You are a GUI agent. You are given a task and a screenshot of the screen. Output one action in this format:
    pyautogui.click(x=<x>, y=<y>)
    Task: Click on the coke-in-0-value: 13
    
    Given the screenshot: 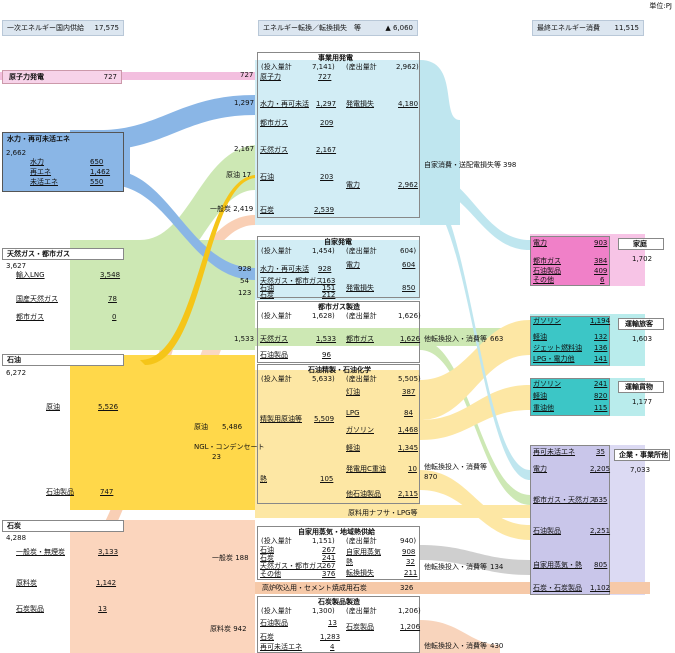 What is the action you would take?
    pyautogui.click(x=332, y=623)
    